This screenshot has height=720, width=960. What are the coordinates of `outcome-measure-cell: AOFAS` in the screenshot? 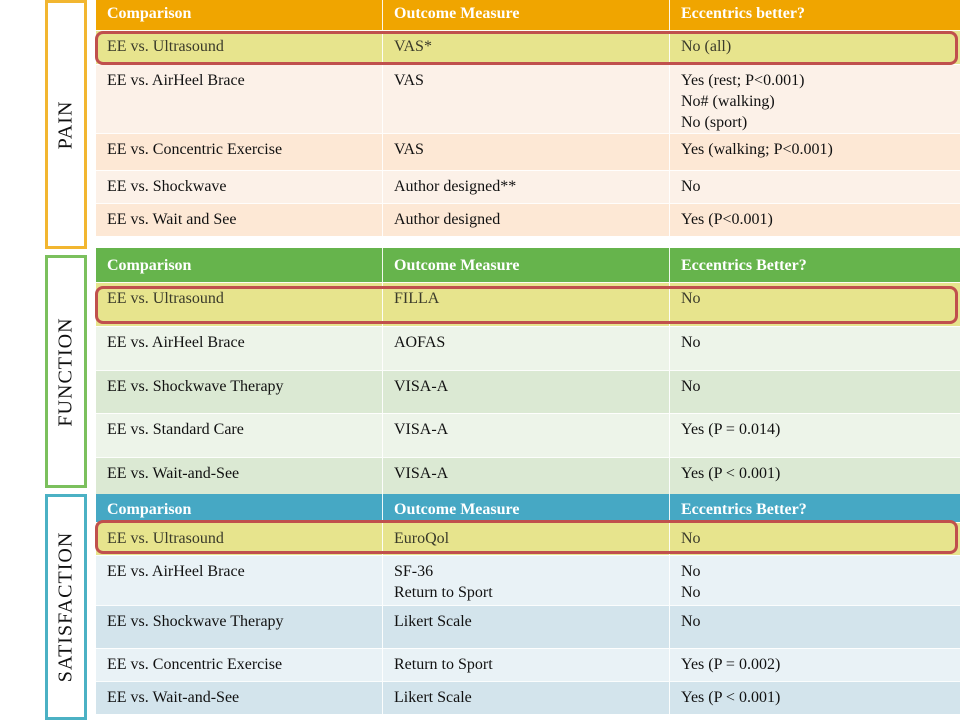 It's located at (526, 348).